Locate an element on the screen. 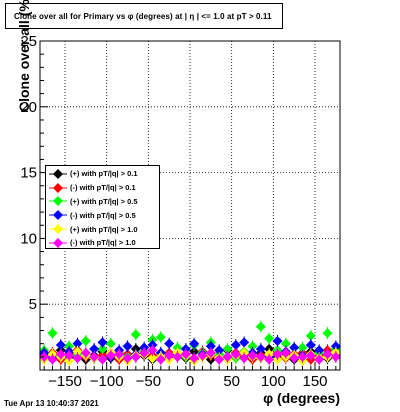 This screenshot has width=400, height=412. legend-entry: (+) with pT/|q| > 1.0 is located at coordinates (102, 229).